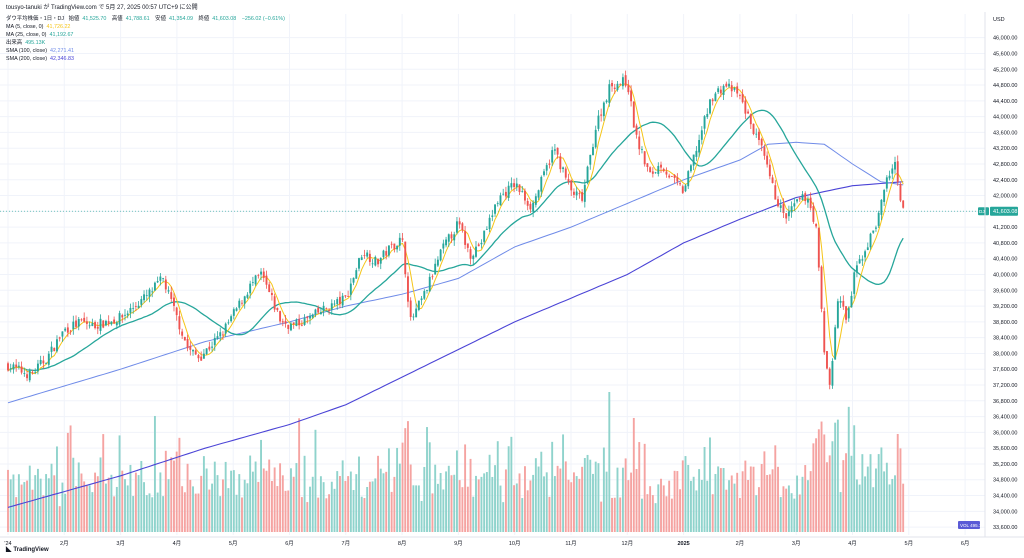 This screenshot has width=1024, height=558. I want to click on indicator-label: SMA (100, close), so click(27, 51).